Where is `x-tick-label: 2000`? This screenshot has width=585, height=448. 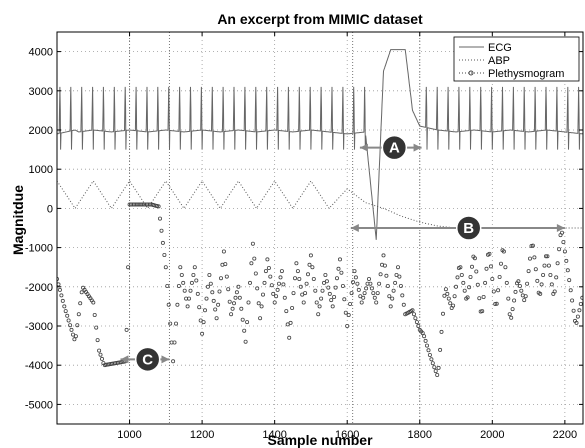
x-tick-label: 2000 is located at coordinates (492, 435).